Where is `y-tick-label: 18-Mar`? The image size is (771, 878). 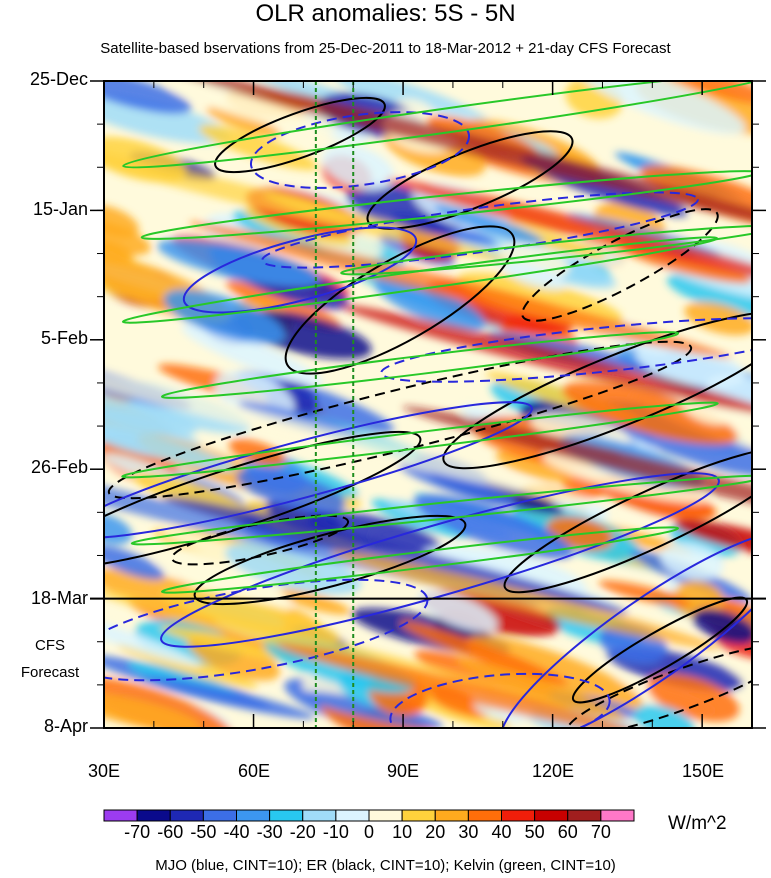 y-tick-label: 18-Mar is located at coordinates (59, 598).